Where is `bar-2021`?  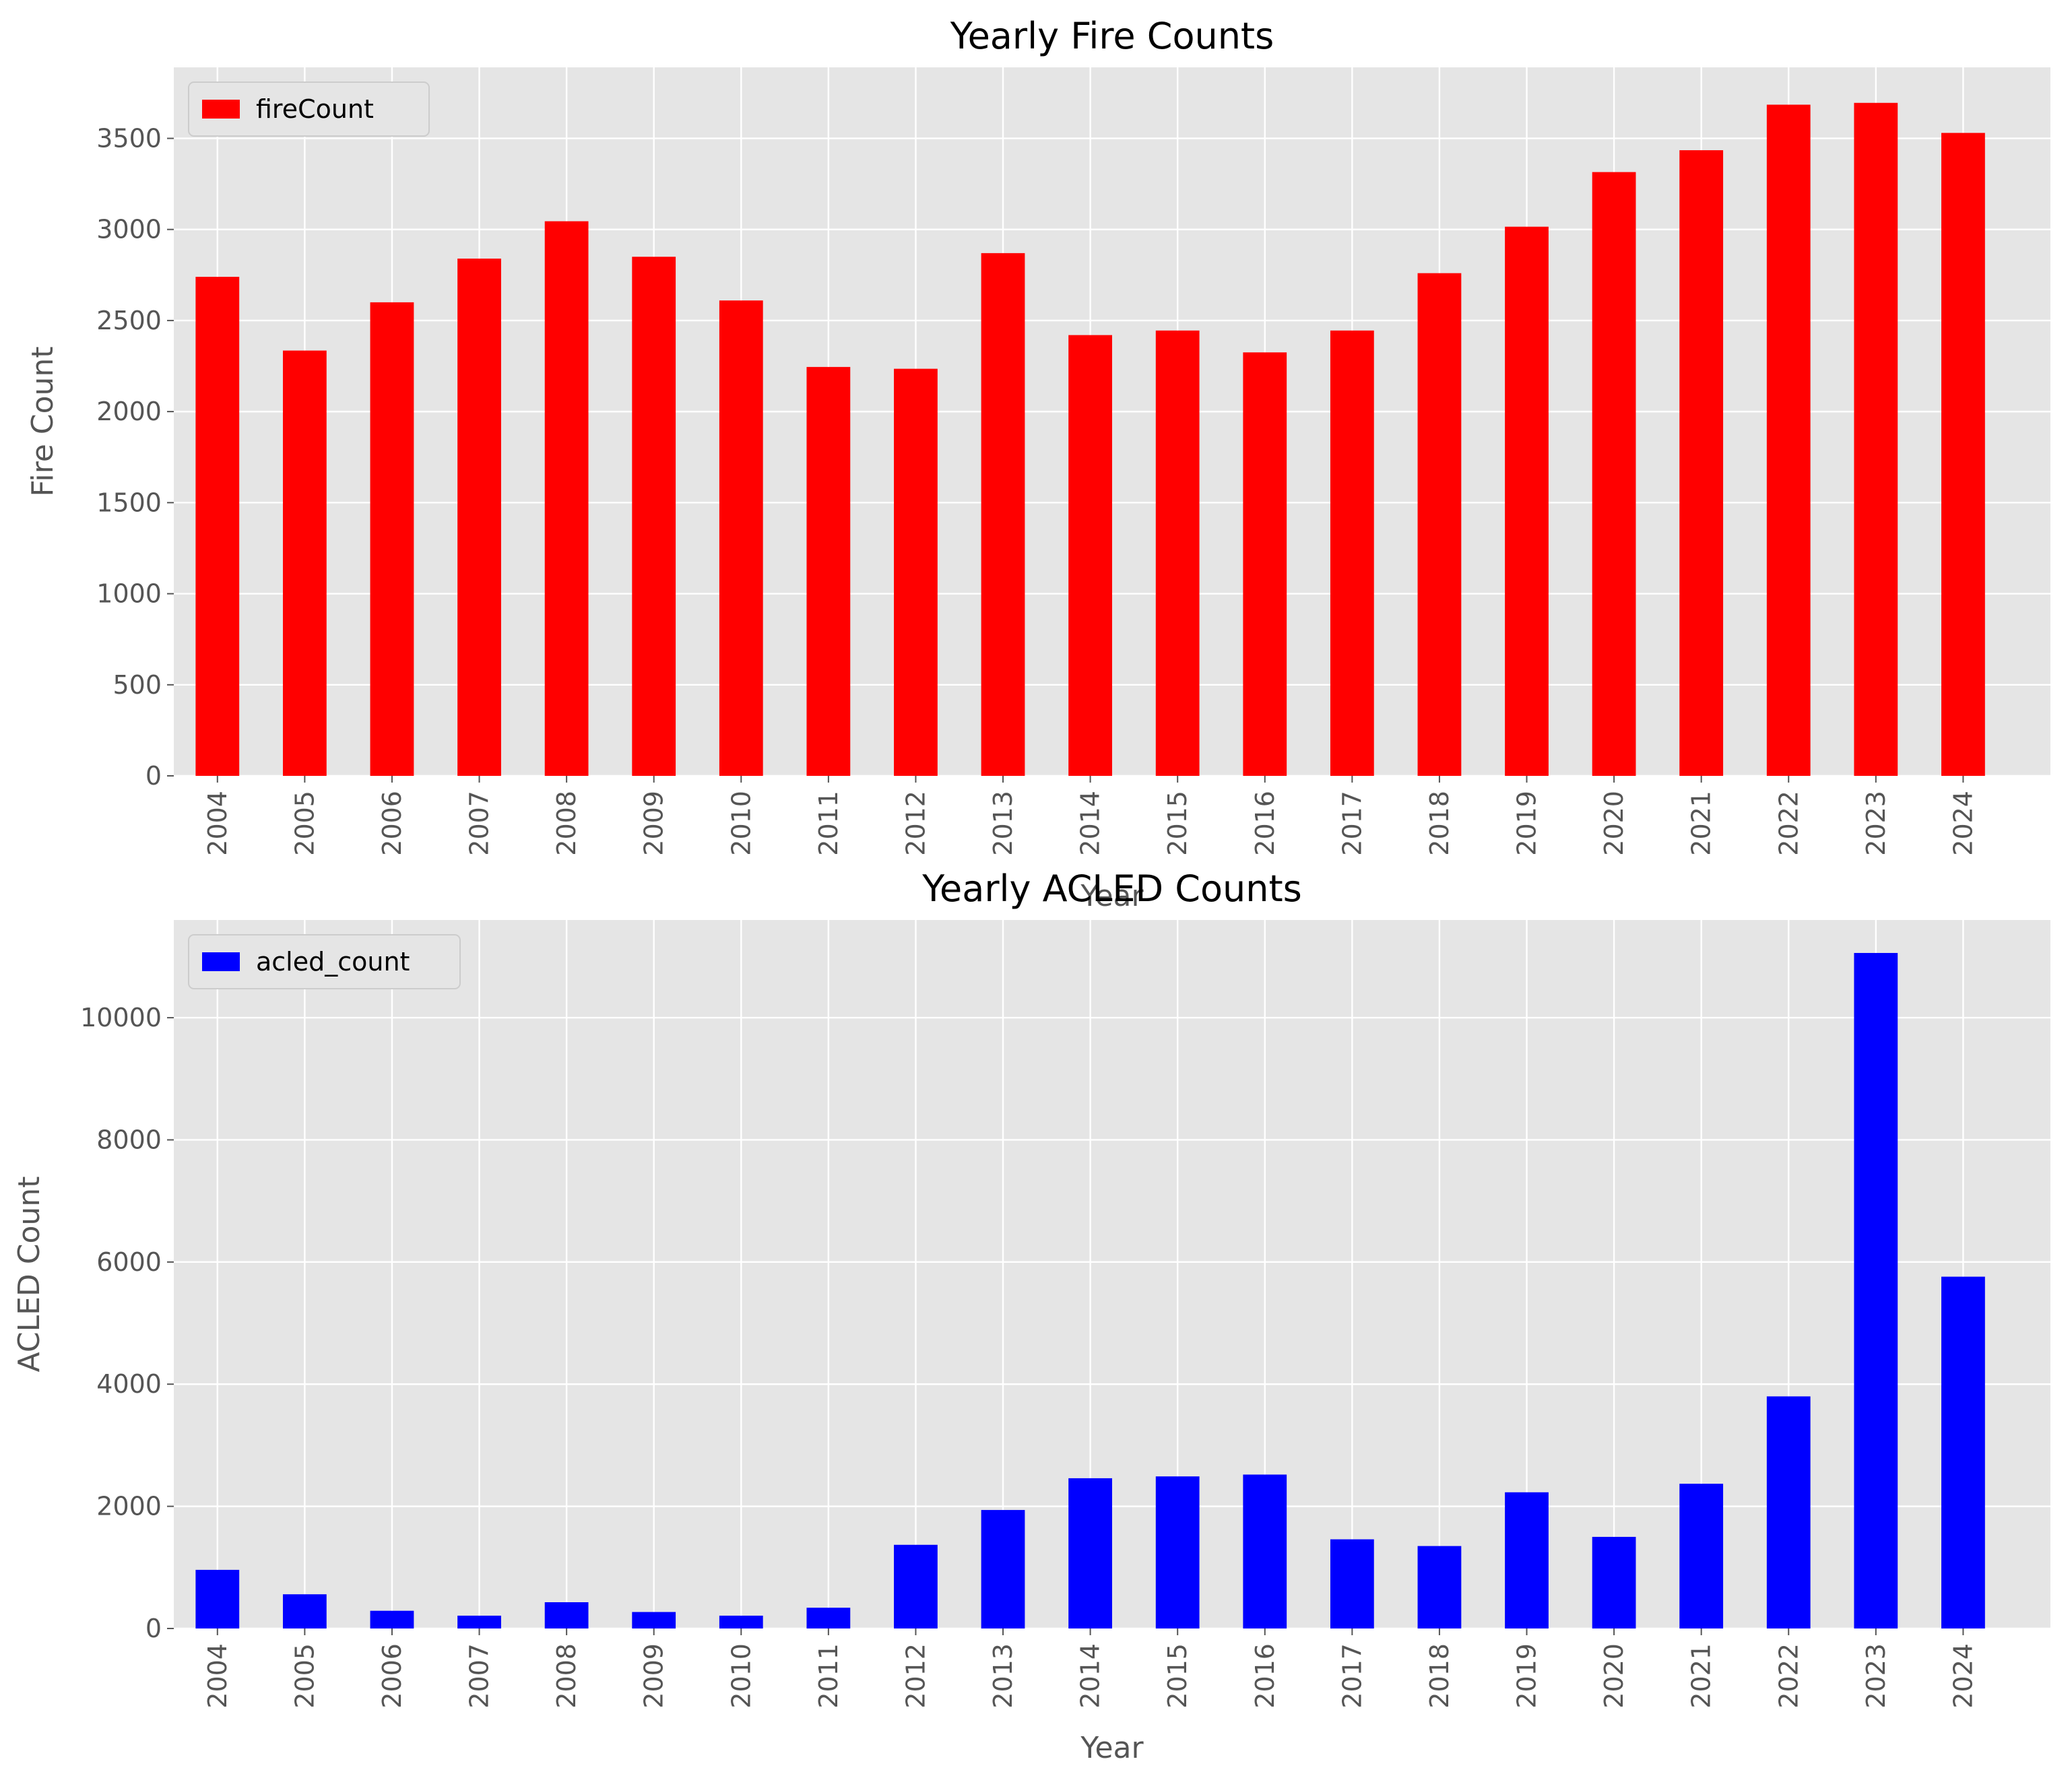
bar-2021 is located at coordinates (1701, 463).